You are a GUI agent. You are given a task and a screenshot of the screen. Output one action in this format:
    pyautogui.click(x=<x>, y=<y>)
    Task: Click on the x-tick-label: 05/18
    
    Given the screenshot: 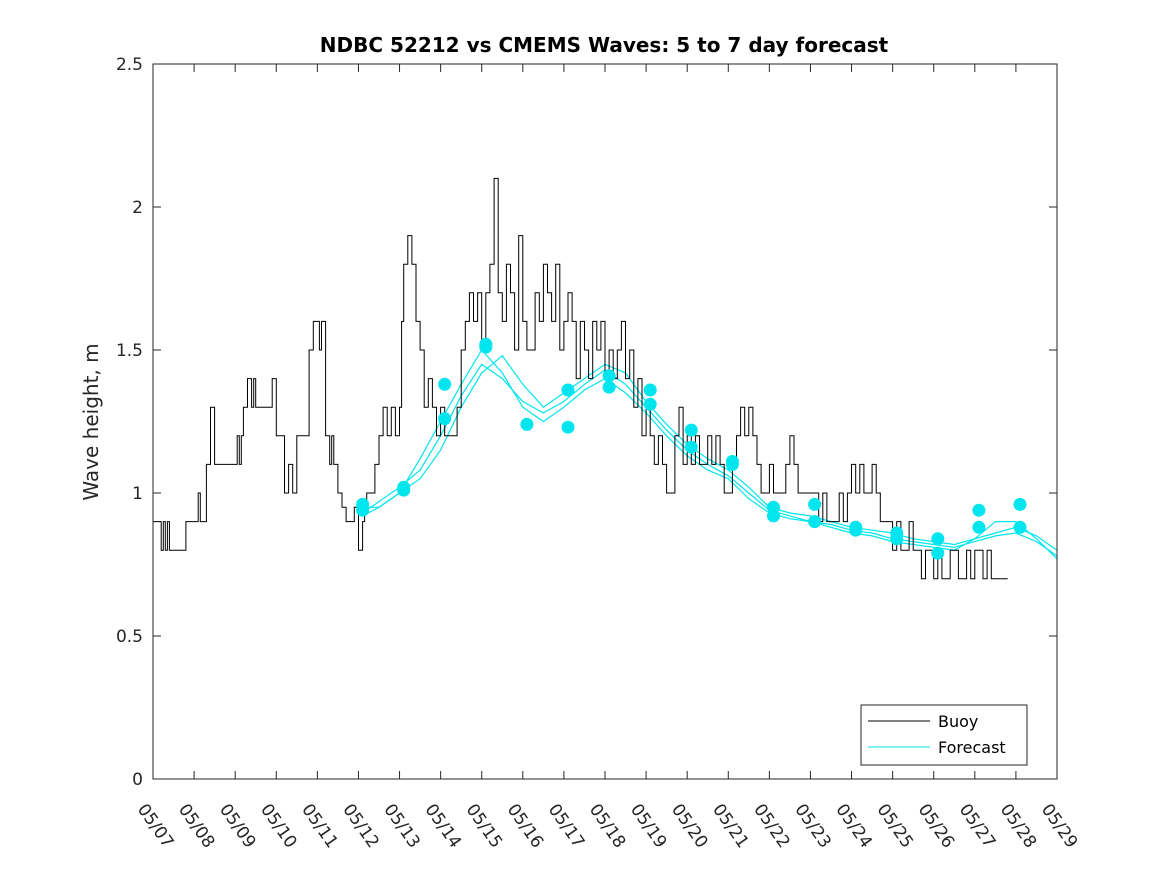 What is the action you would take?
    pyautogui.click(x=607, y=826)
    